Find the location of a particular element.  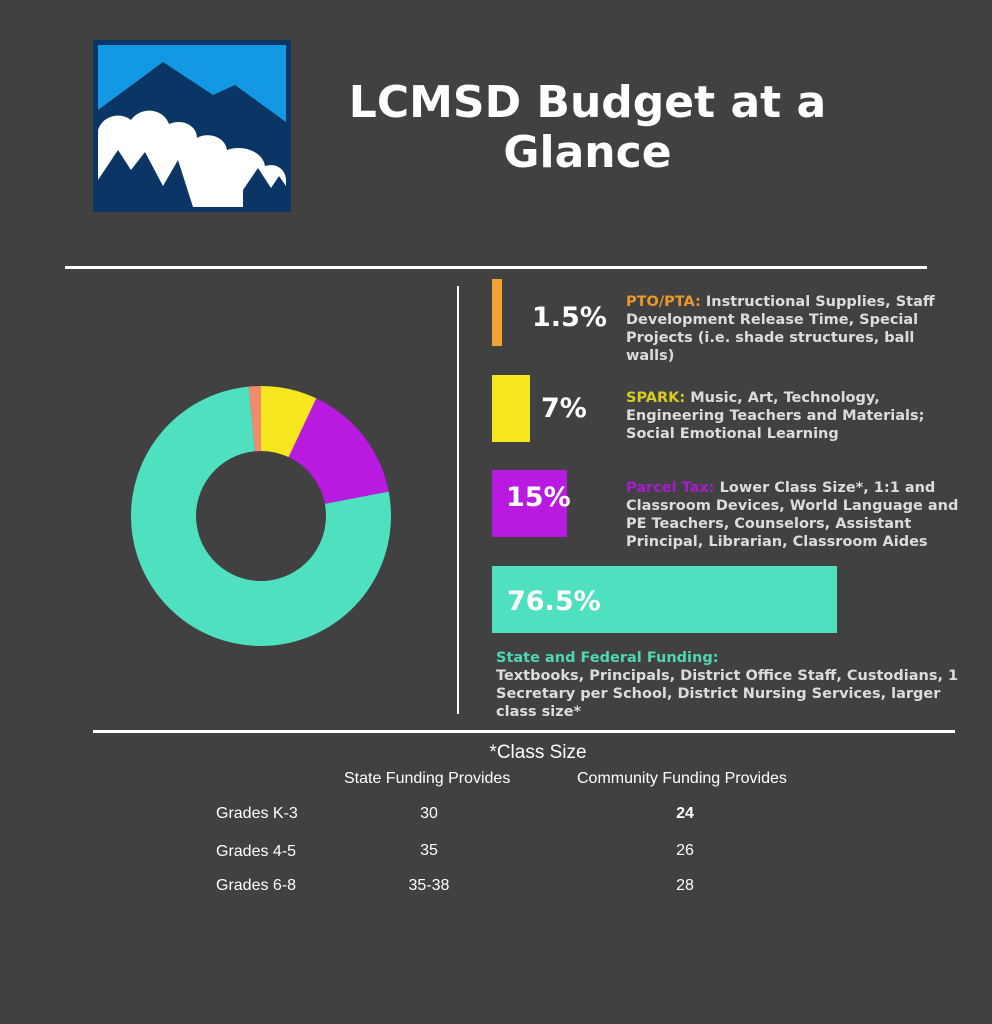

row-state-45: 35 is located at coordinates (429, 850).